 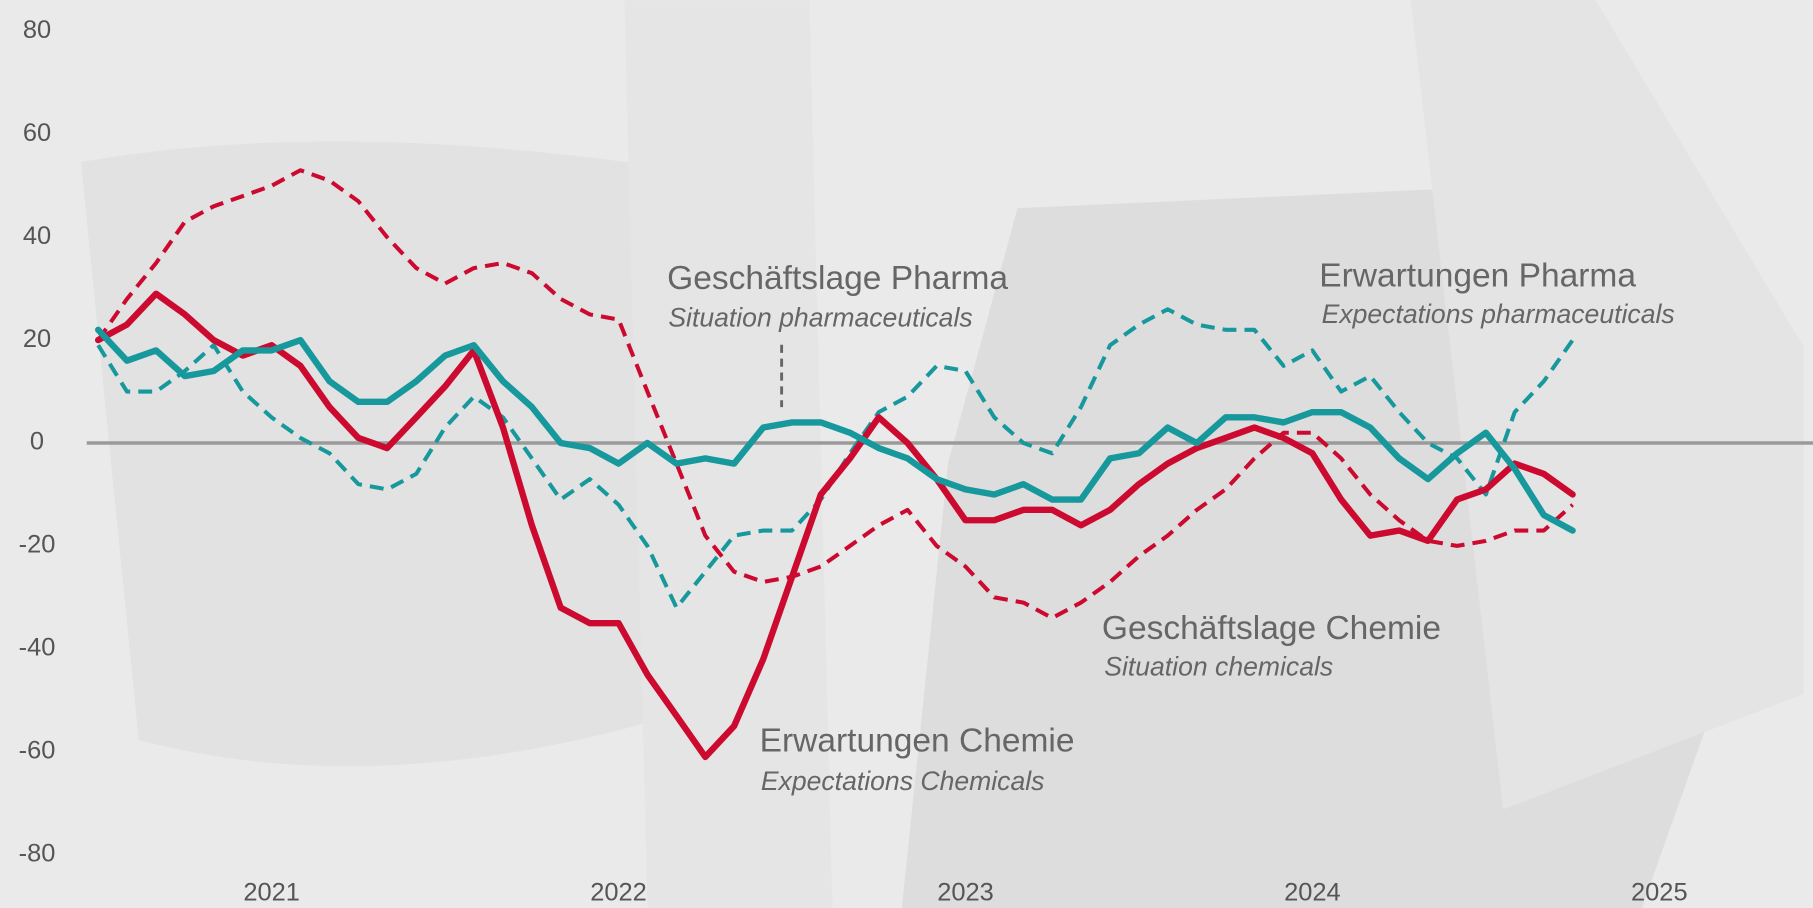 I want to click on series-label: Geschäftslage Chemie, so click(x=1271, y=628).